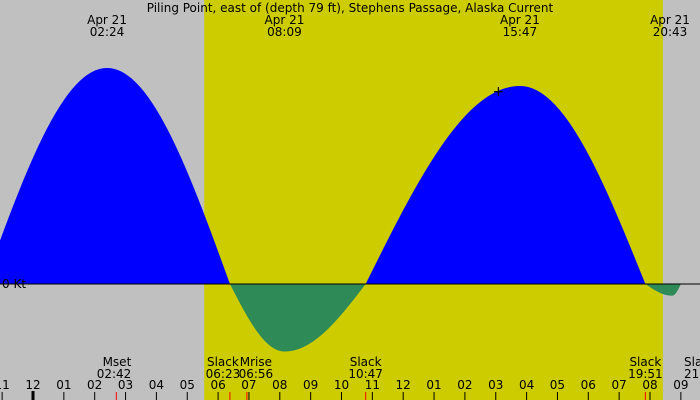  I want to click on extreme-time-label: 20:43, so click(670, 32).